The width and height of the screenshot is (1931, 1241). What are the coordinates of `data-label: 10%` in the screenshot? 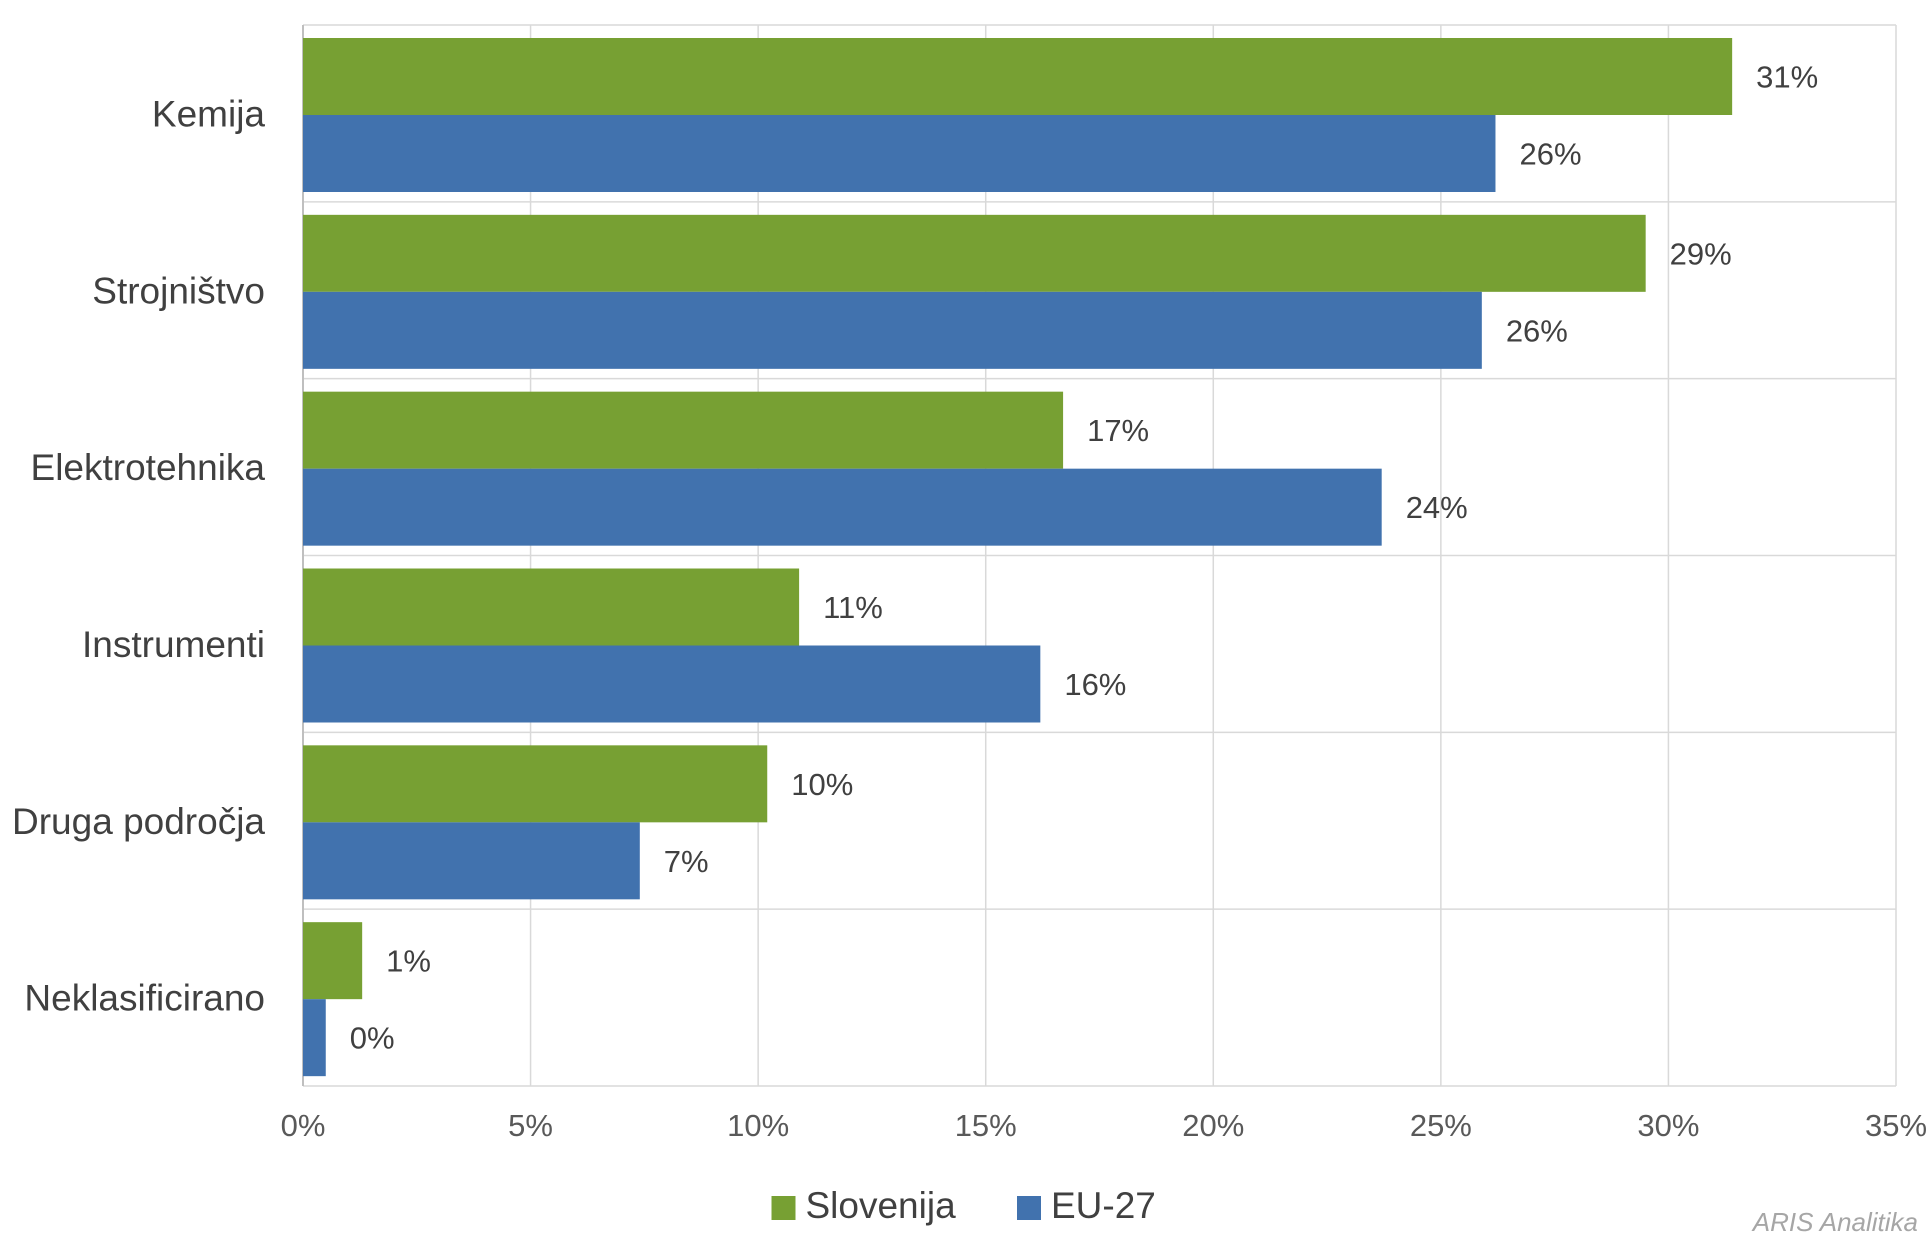 It's located at (822, 784).